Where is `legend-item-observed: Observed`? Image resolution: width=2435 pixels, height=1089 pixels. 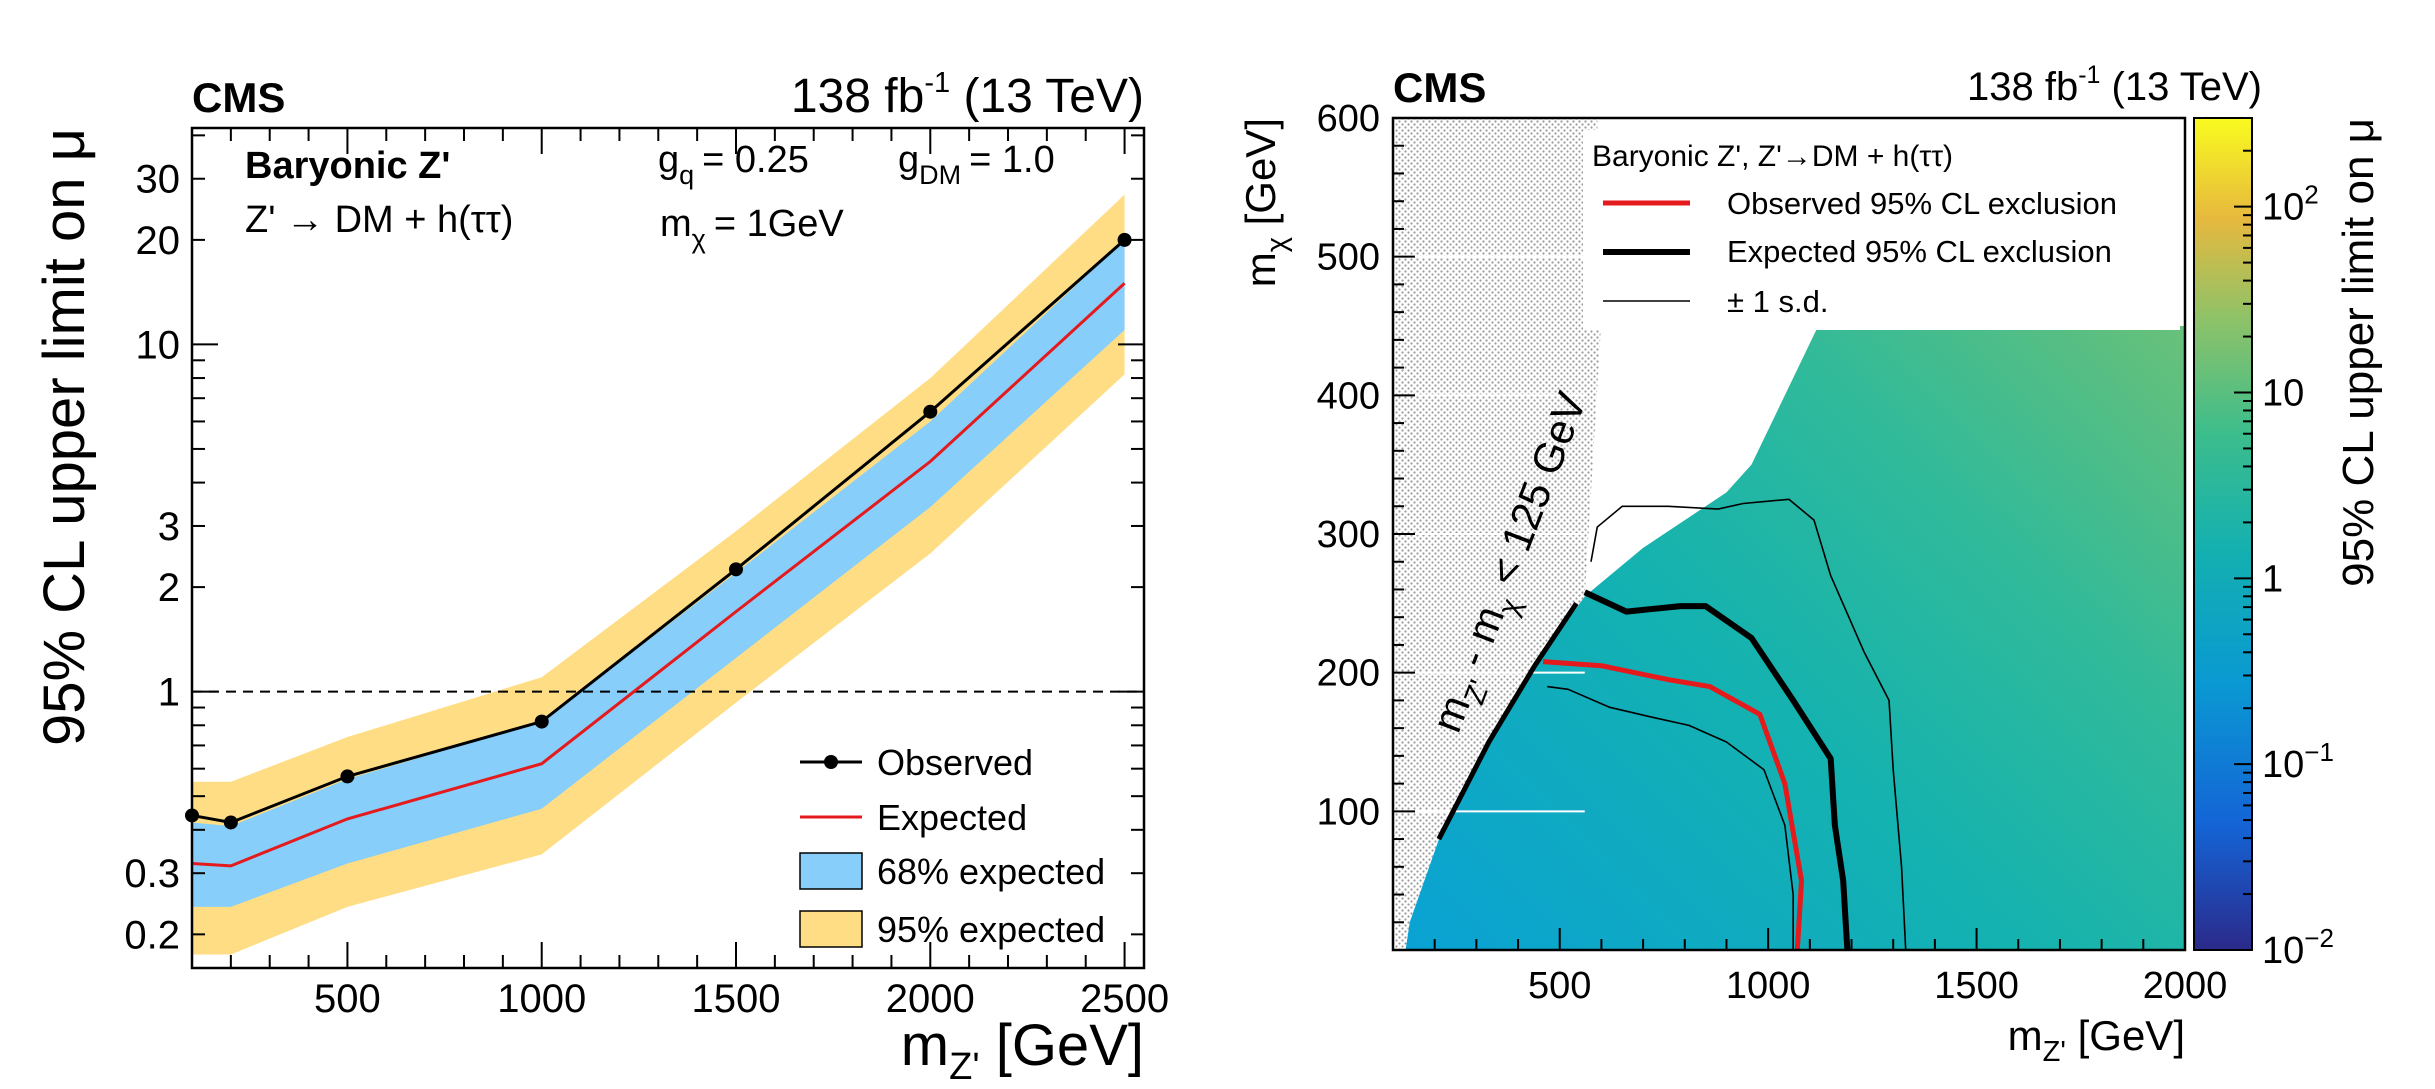 legend-item-observed: Observed is located at coordinates (916, 762).